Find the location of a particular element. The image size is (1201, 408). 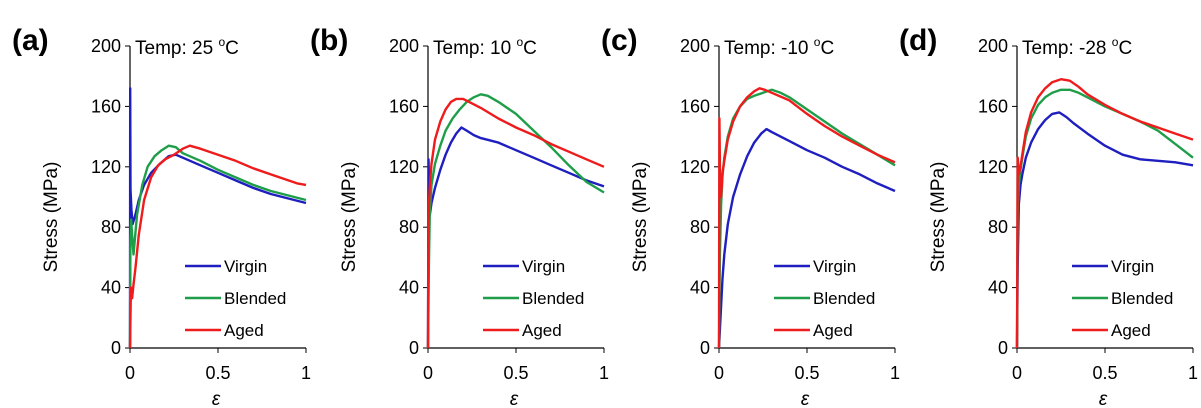

temperature-title: Temp: 25 oC is located at coordinates (187, 47).